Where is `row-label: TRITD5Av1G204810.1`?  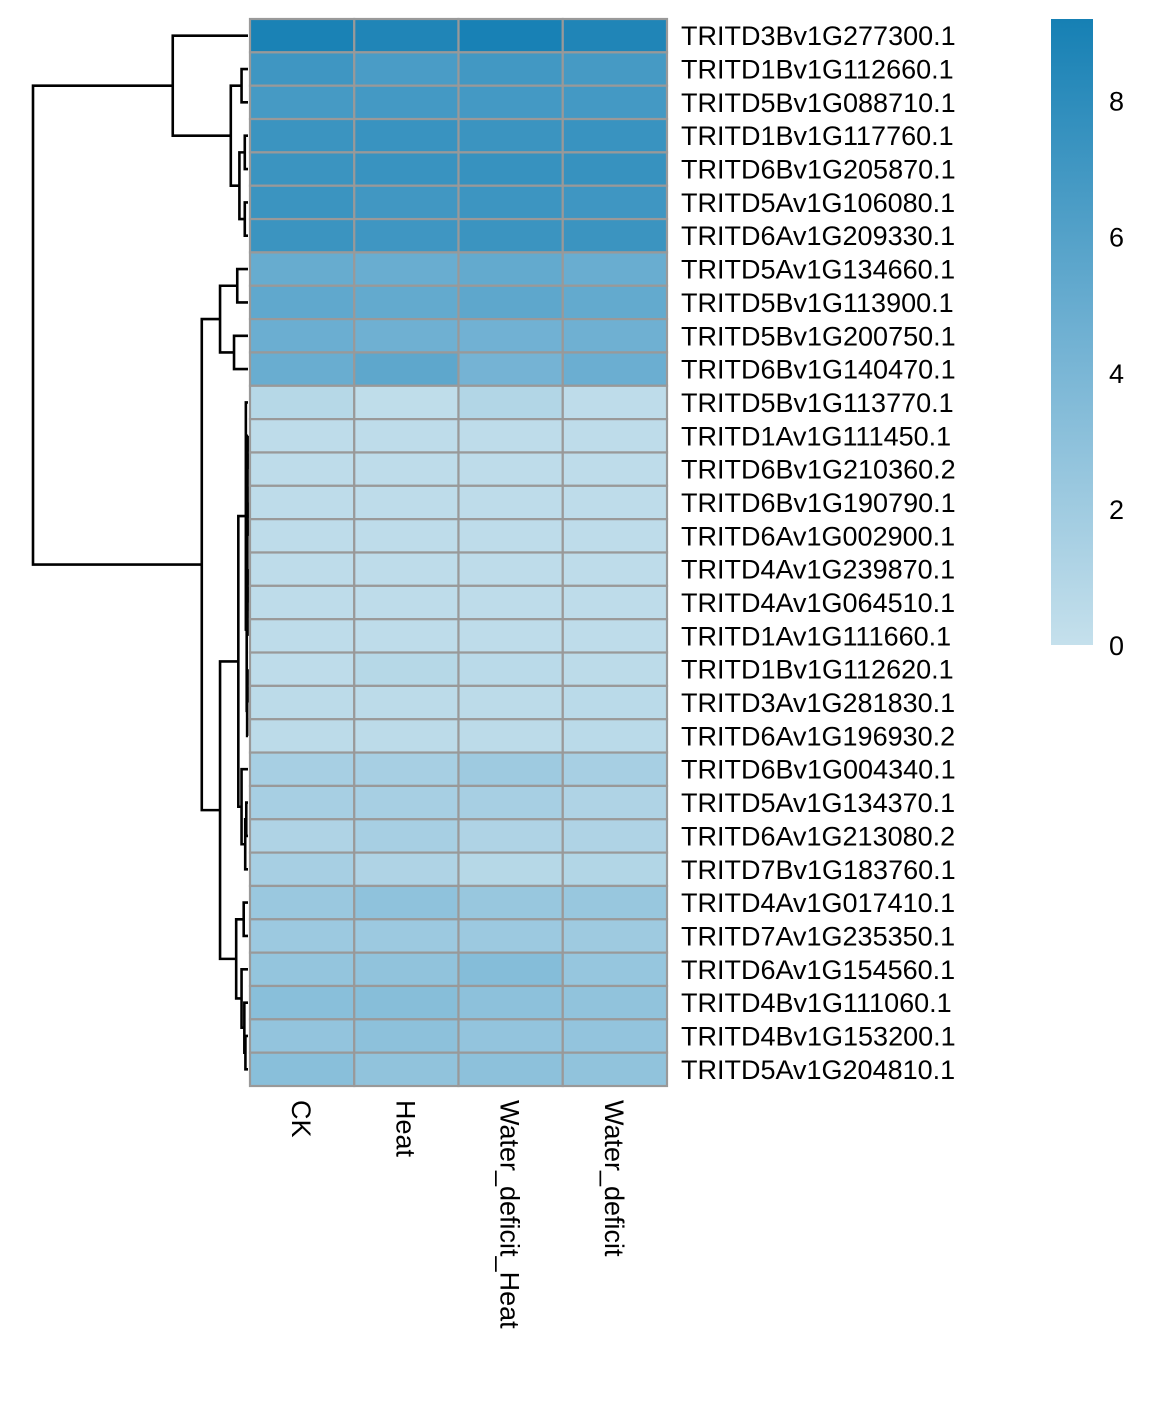 row-label: TRITD5Av1G204810.1 is located at coordinates (818, 1070).